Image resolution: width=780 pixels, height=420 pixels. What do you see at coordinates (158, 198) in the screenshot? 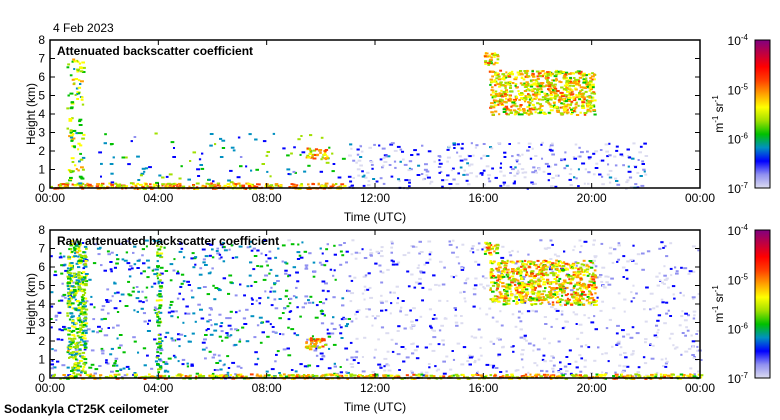
I see `x-tick-label: 04:00` at bounding box center [158, 198].